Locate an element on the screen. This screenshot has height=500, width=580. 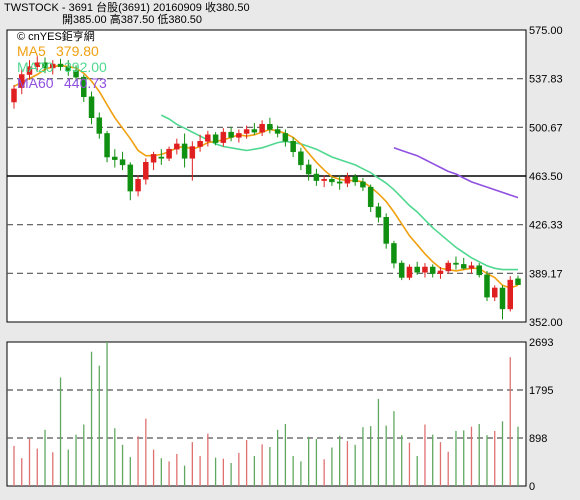
legend-ma60: MA60 440.73 is located at coordinates (62, 83).